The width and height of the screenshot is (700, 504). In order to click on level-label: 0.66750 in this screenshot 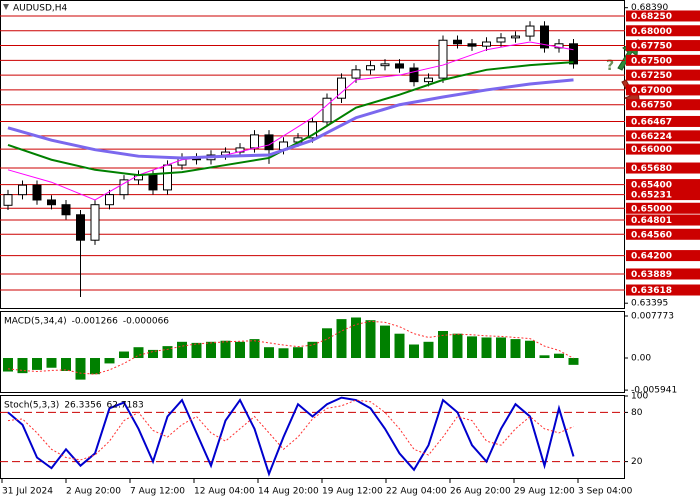, I will do `click(651, 106)`.